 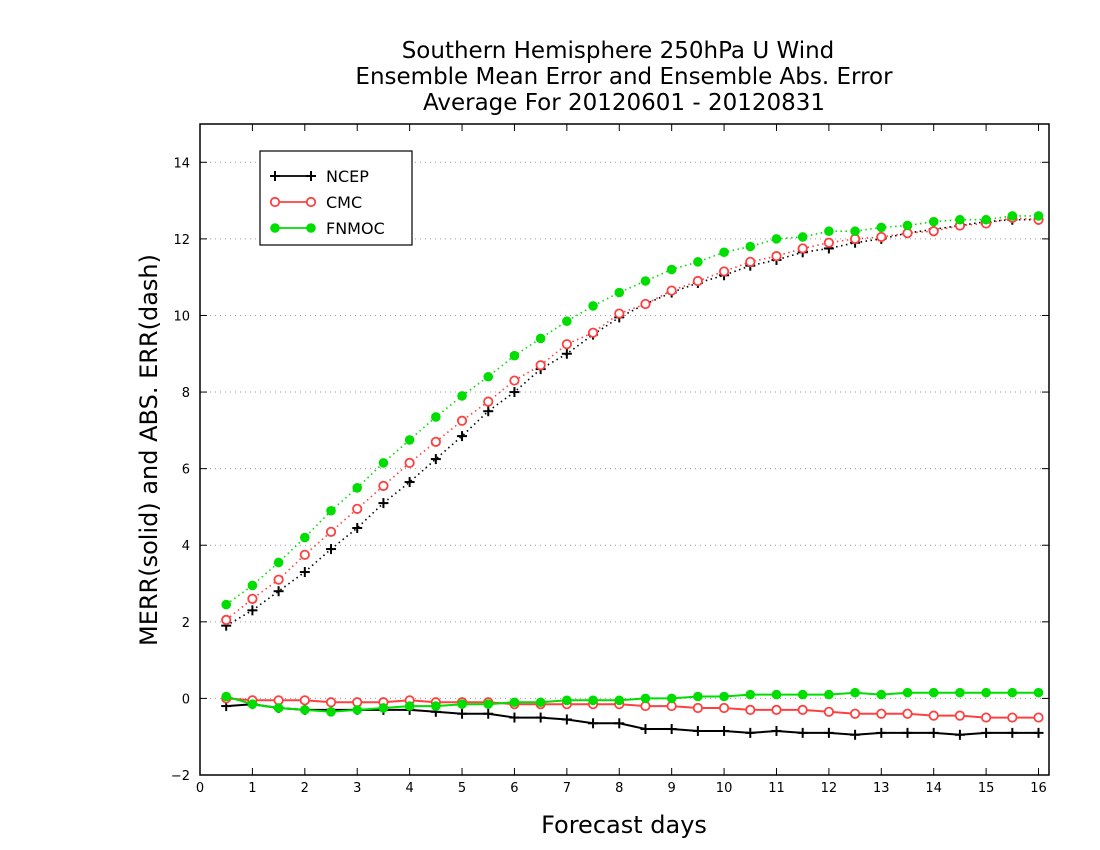 What do you see at coordinates (776, 788) in the screenshot?
I see `x-tick-label: 11` at bounding box center [776, 788].